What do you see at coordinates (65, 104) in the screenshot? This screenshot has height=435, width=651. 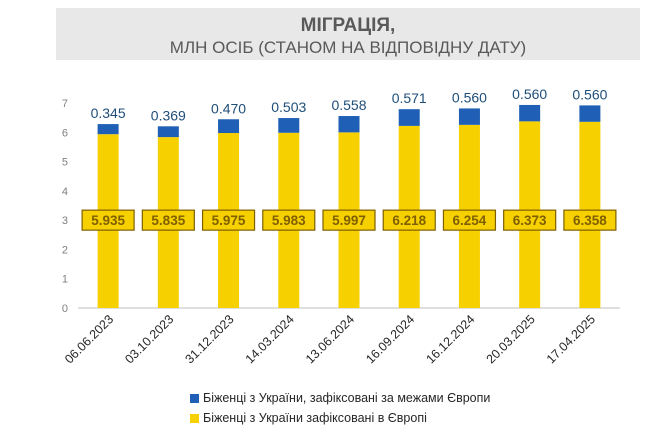 I see `y-tick-label: 7` at bounding box center [65, 104].